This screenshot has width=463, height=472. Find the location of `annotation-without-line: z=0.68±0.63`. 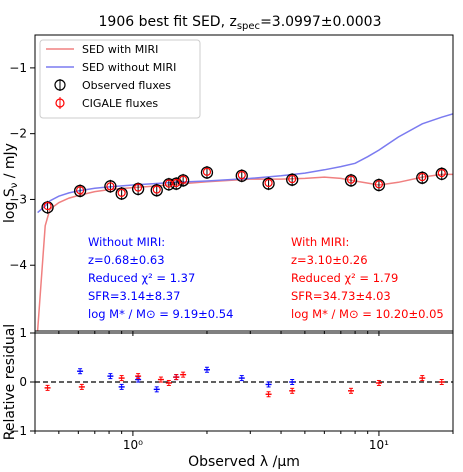

annotation-without-line: z=0.68±0.63 is located at coordinates (126, 260).